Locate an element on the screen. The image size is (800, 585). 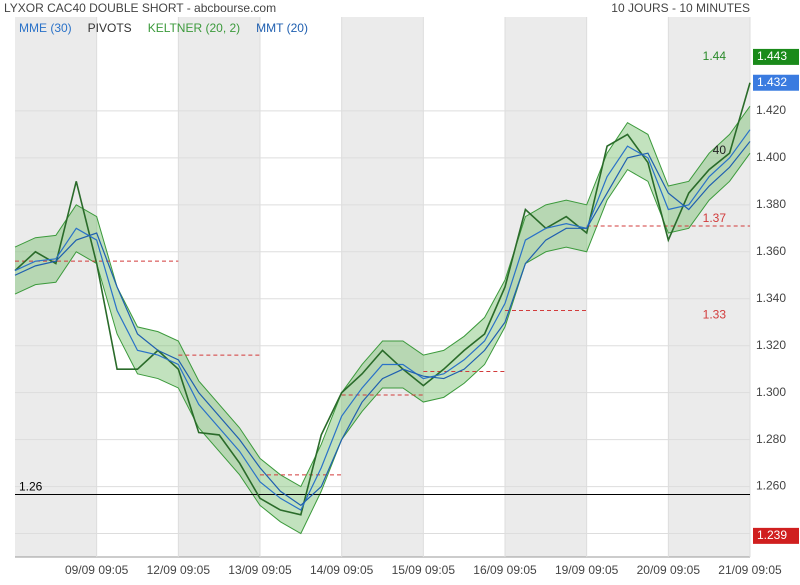
legend-entry: MMT (20) is located at coordinates (282, 28).